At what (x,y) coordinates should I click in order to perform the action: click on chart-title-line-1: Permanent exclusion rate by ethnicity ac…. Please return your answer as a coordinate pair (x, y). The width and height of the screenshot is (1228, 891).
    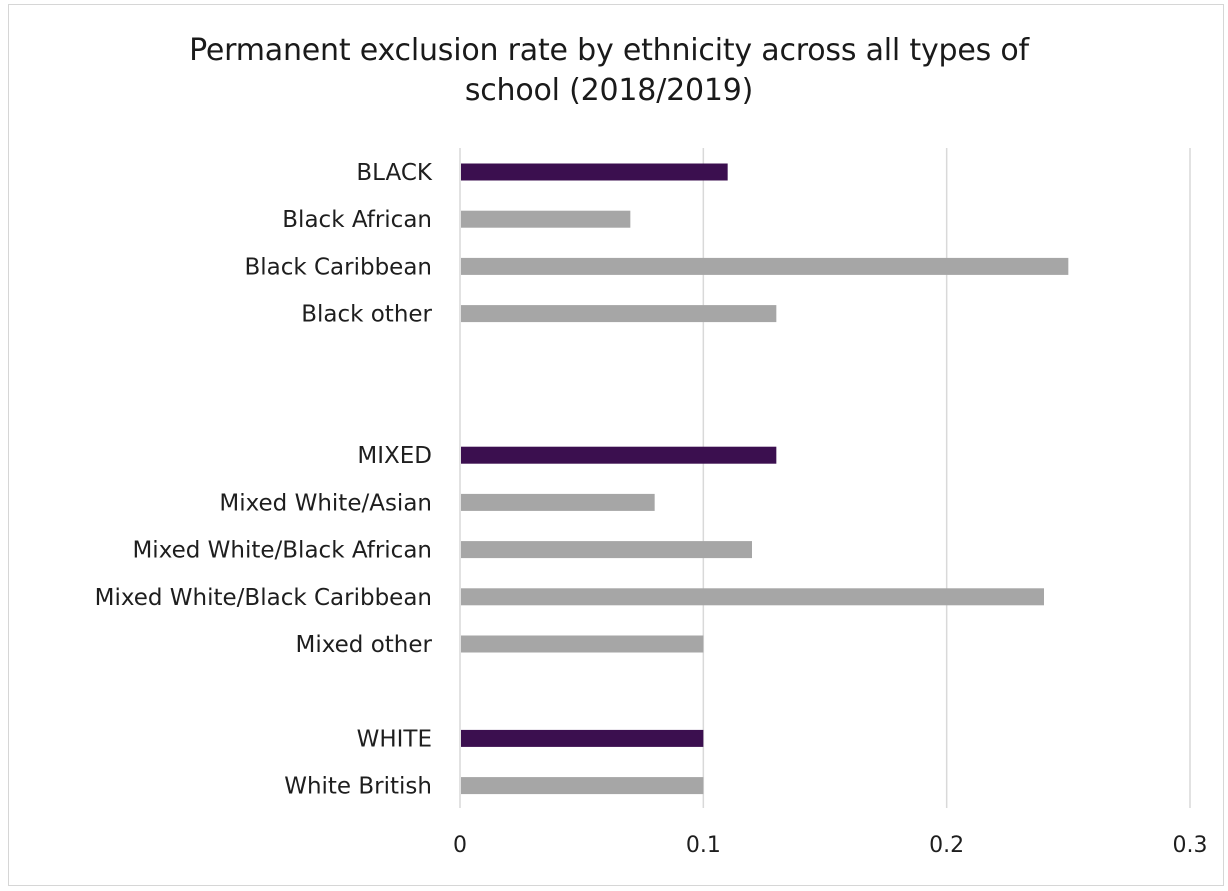
    Looking at the image, I should click on (609, 50).